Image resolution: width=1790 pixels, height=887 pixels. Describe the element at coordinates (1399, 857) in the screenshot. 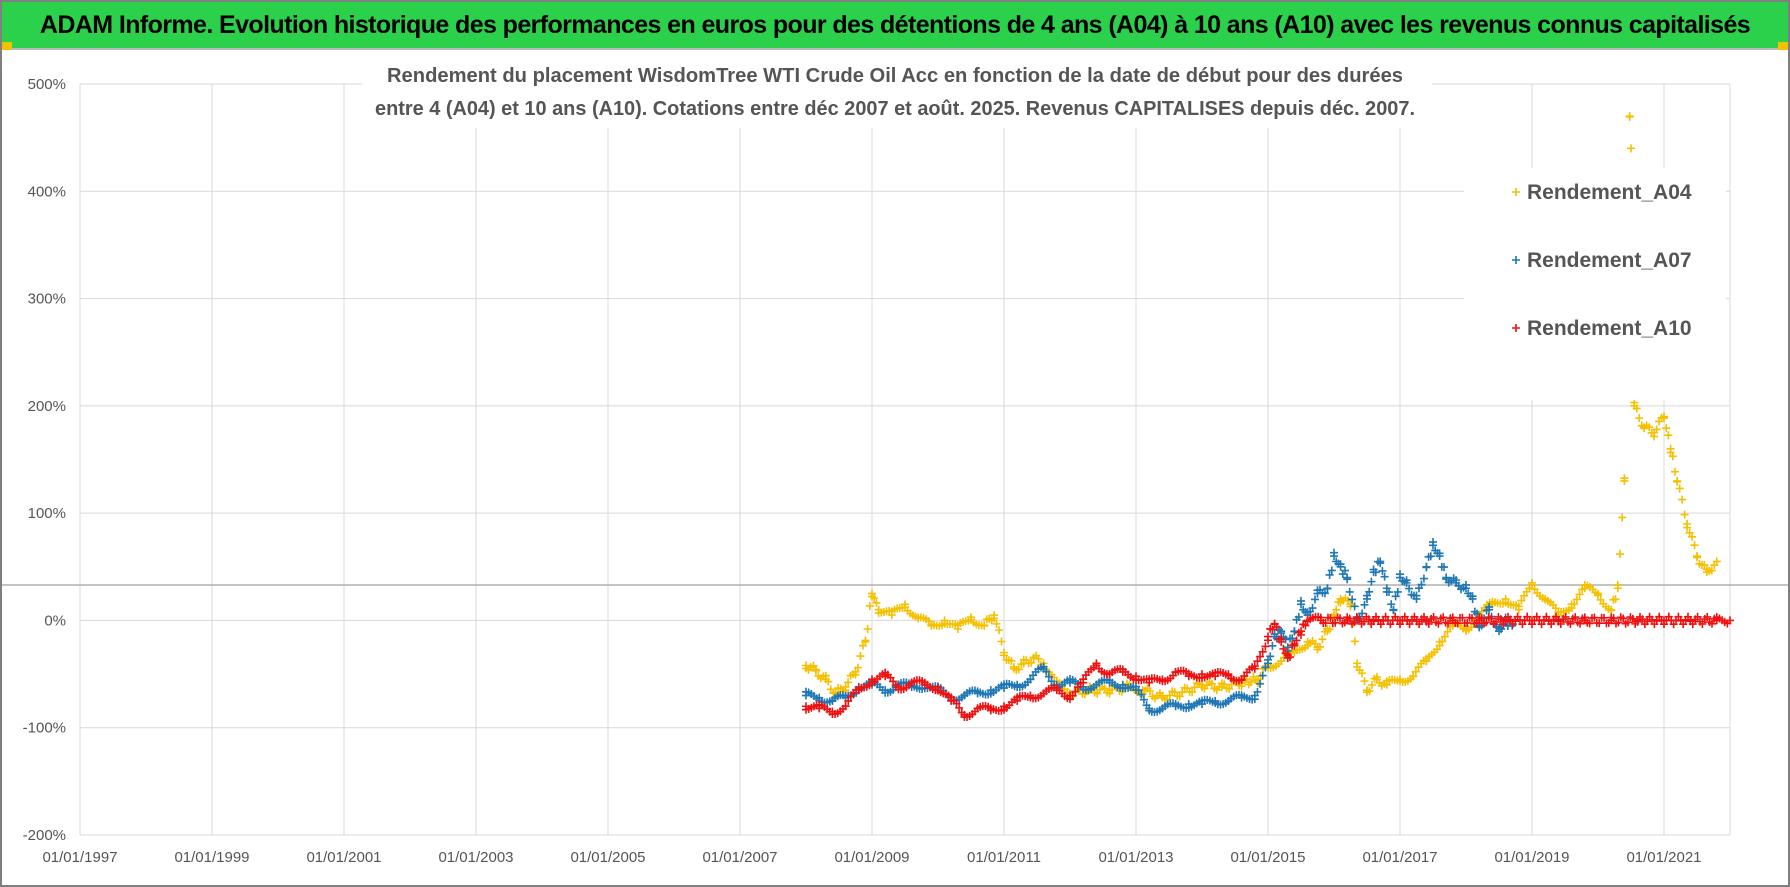

I see `x-tick-label: 01/01/2017` at that location.